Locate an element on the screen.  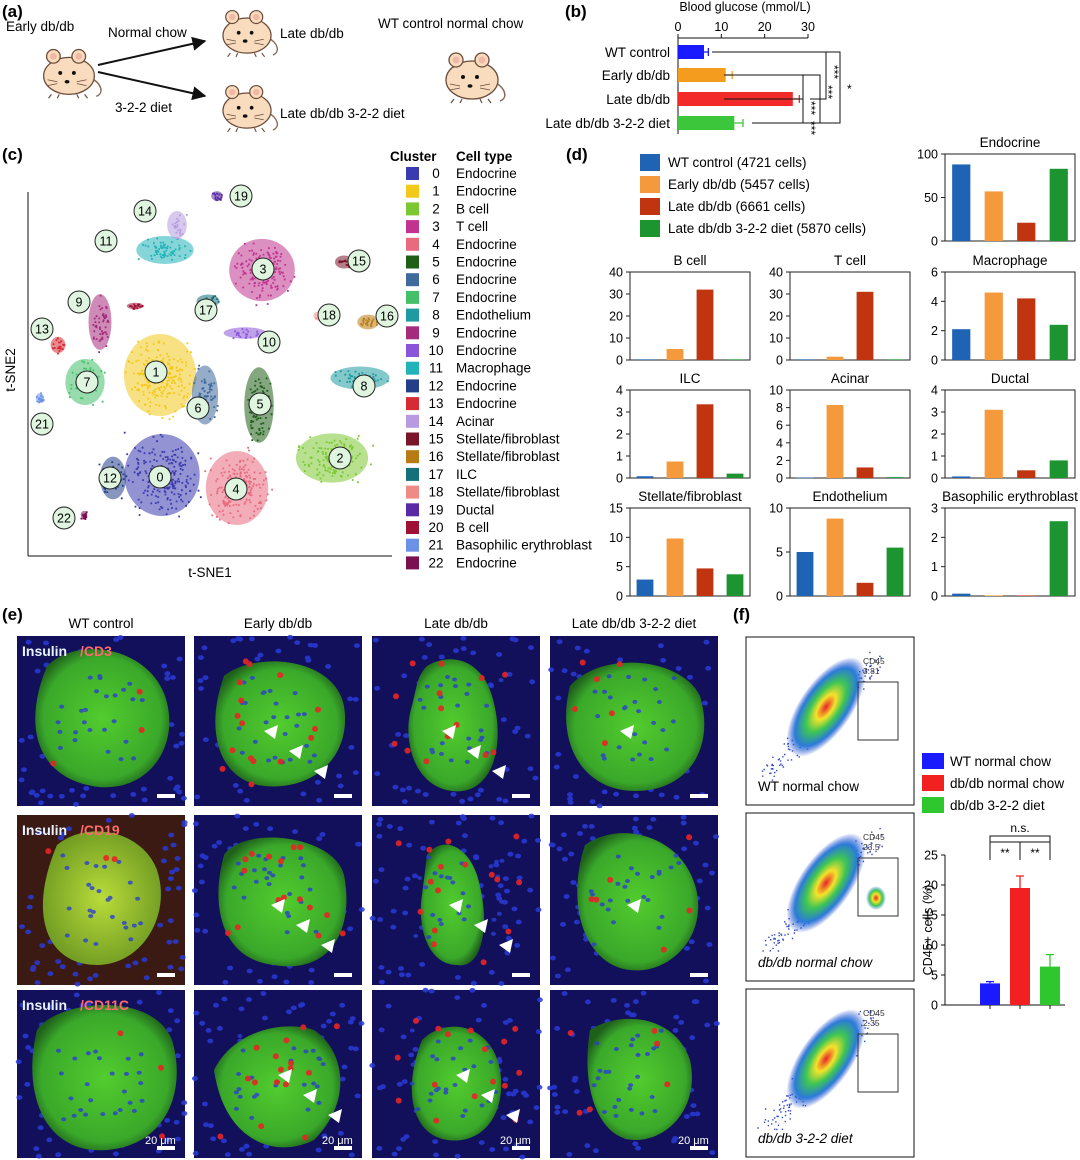
legend-cluster-id: 16 is located at coordinates (435, 456).